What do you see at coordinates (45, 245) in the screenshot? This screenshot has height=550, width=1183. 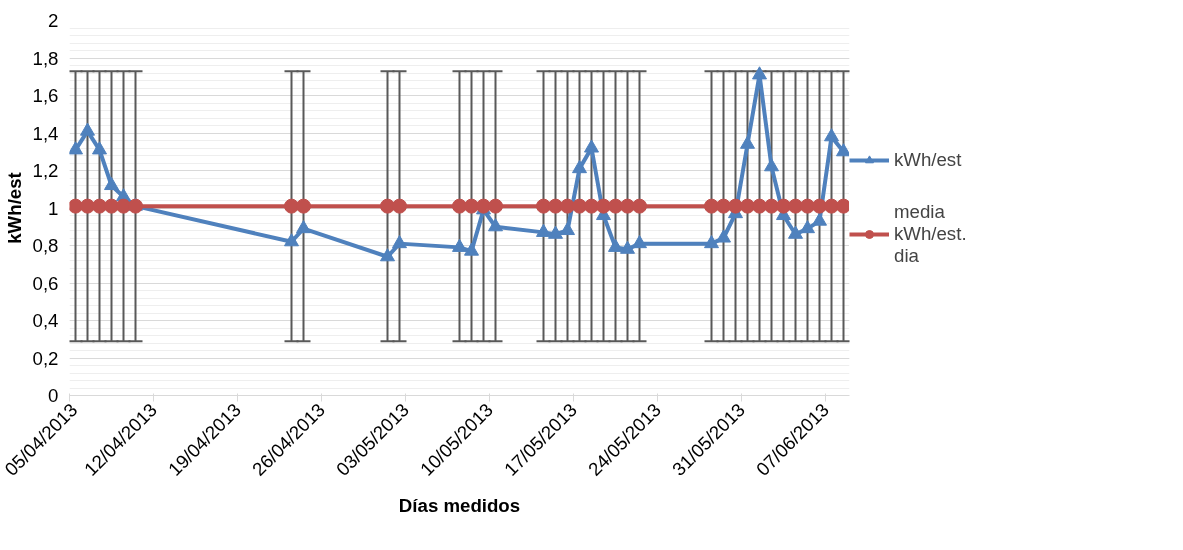 I see `y-tick-label: 0,8` at bounding box center [45, 245].